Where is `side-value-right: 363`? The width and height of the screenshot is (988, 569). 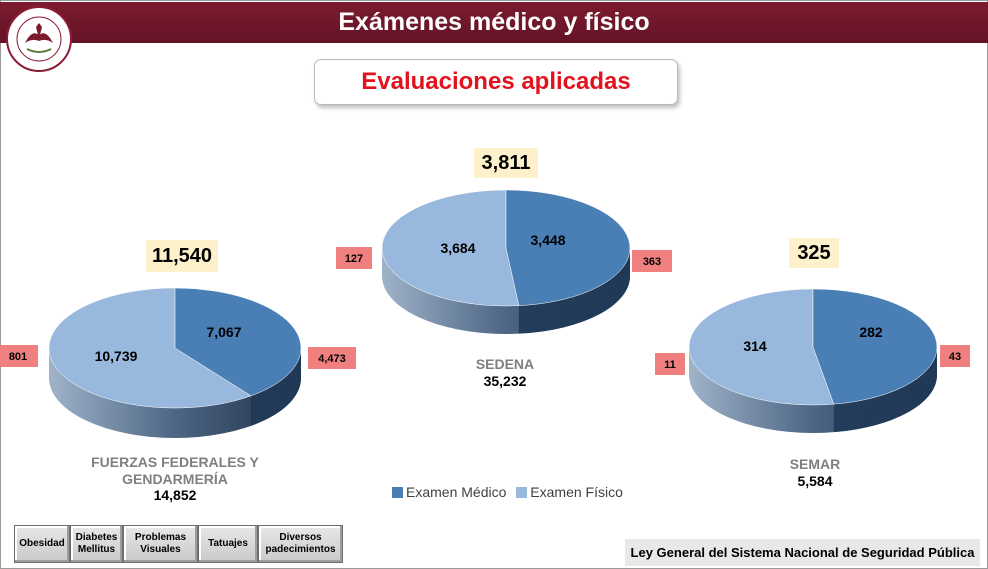
side-value-right: 363 is located at coordinates (652, 262).